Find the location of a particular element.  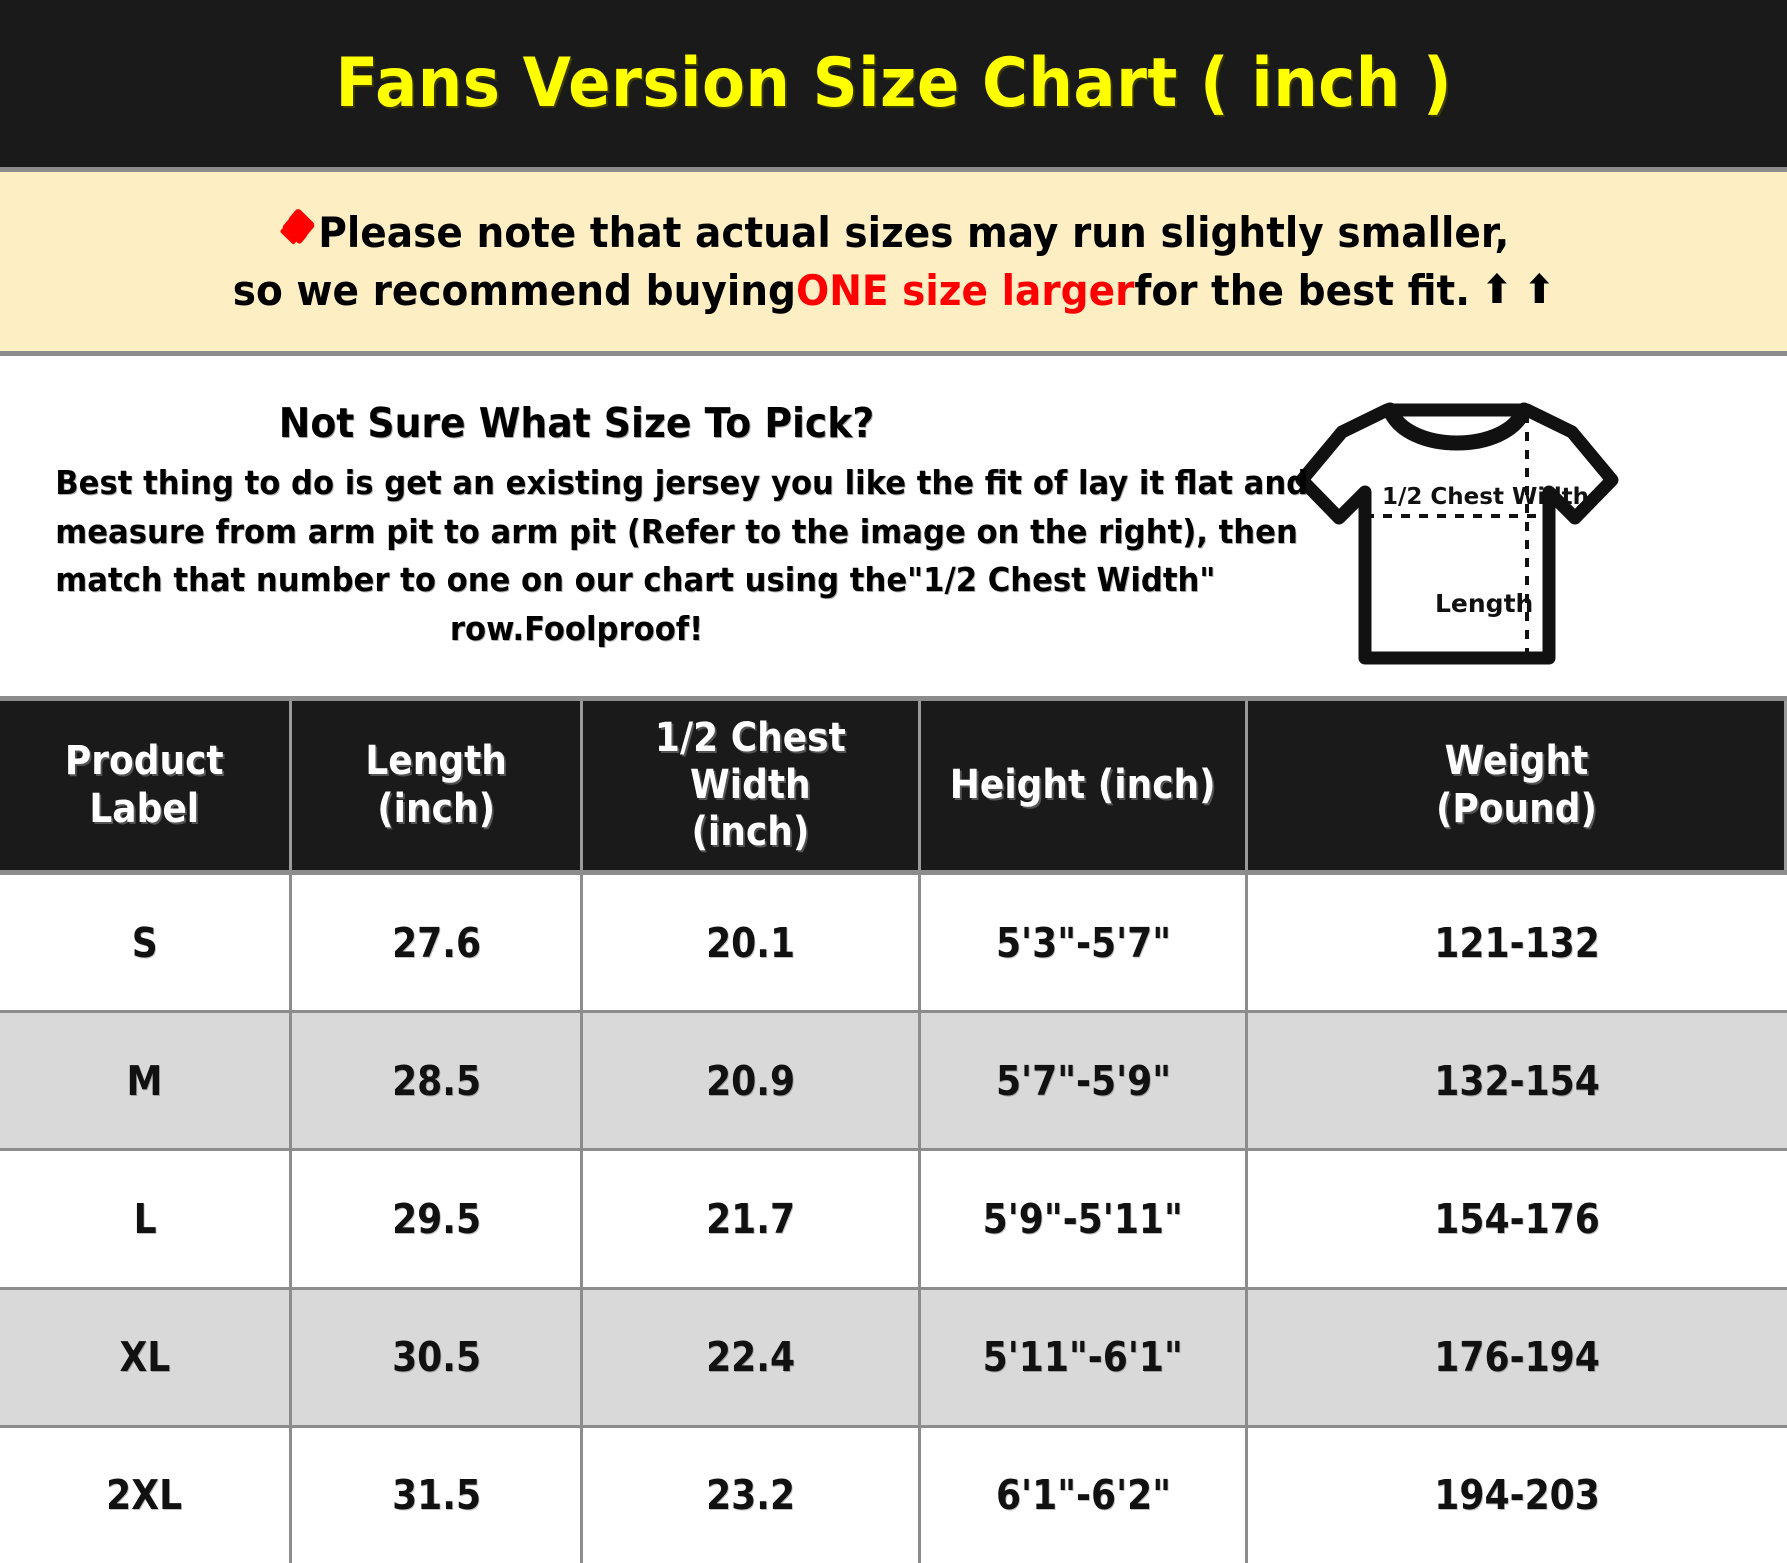

table-row: S 27.6 20.1 5'3"-5'7" 121-132 is located at coordinates (893, 944).